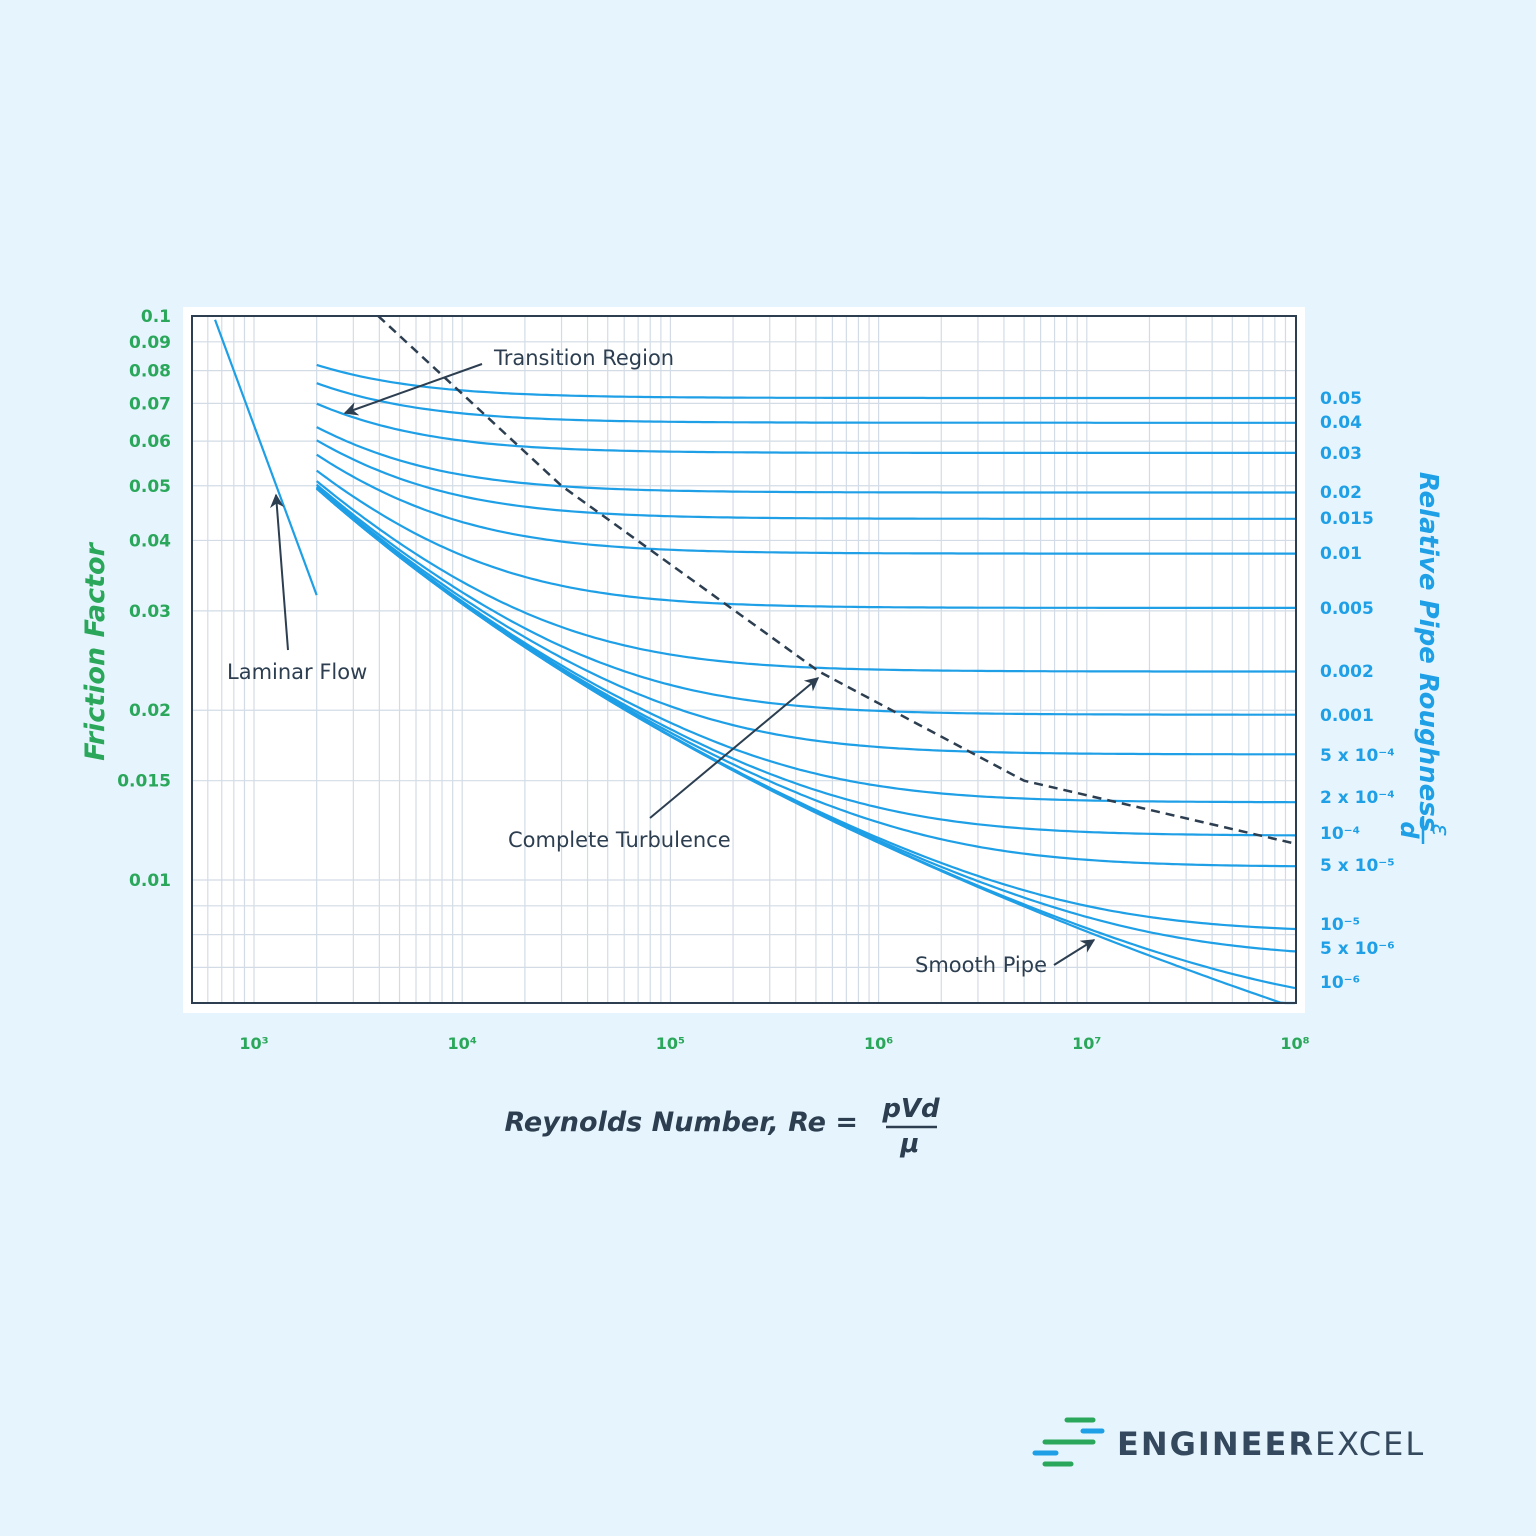 The image size is (1536, 1536). I want to click on y-tick-label: 0.02, so click(150, 711).